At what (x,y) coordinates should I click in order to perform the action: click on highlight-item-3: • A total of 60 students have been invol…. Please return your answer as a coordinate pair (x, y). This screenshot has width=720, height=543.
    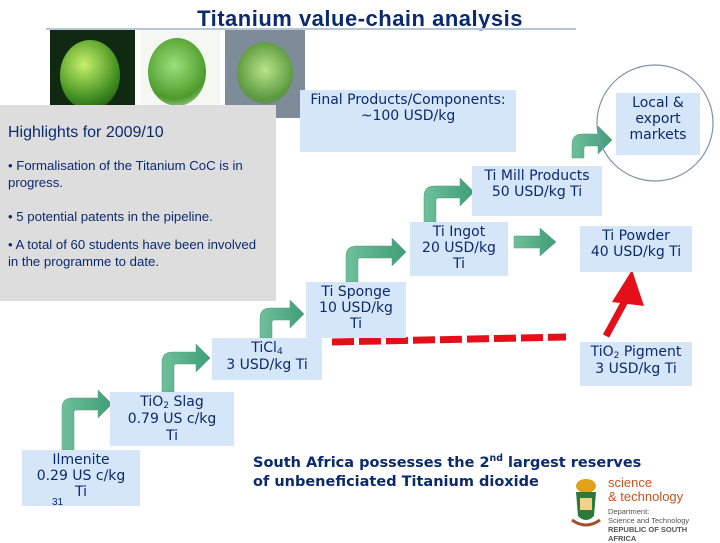
    Looking at the image, I should click on (132, 253).